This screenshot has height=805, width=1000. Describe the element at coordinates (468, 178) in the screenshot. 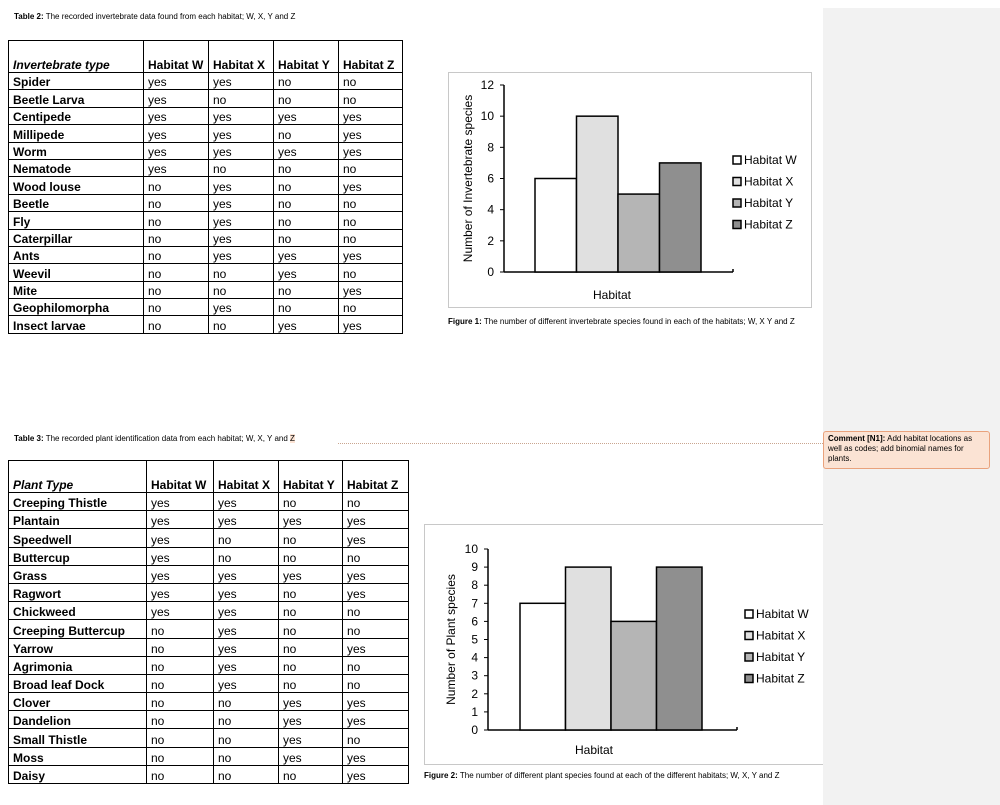

I see `y-axis-label: Number of Invertebrate species` at that location.